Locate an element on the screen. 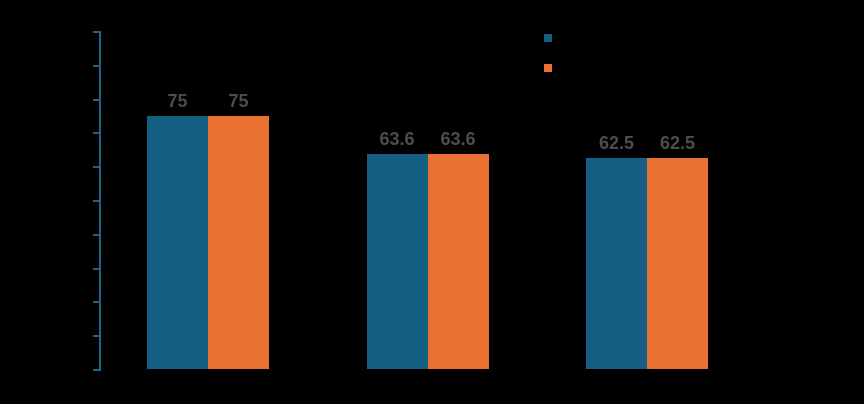  legend-swatch-series2 is located at coordinates (547, 68).